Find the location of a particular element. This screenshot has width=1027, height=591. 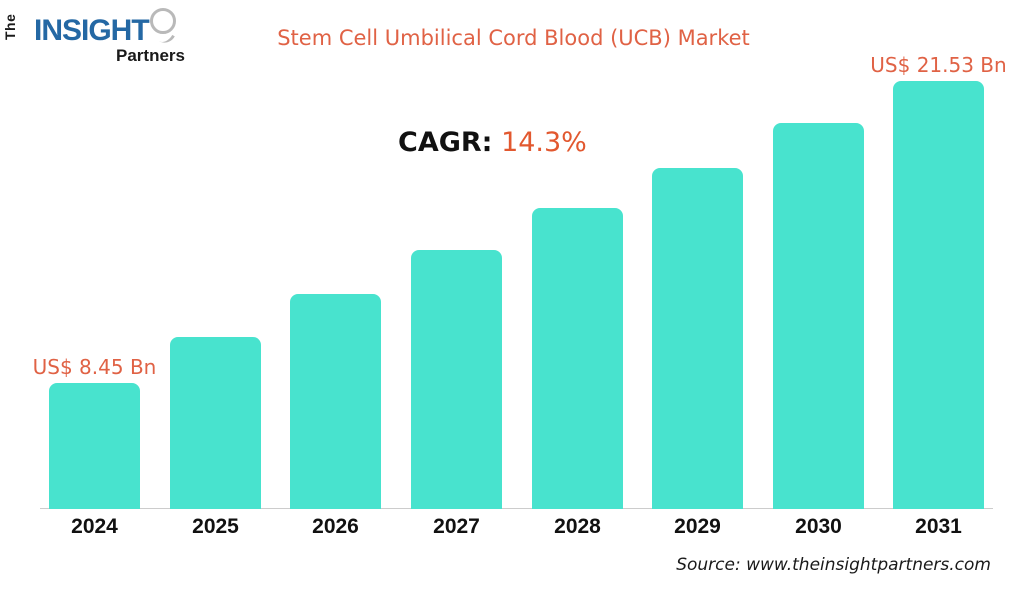

logo-word-insight: INSIGHT is located at coordinates (92, 30).